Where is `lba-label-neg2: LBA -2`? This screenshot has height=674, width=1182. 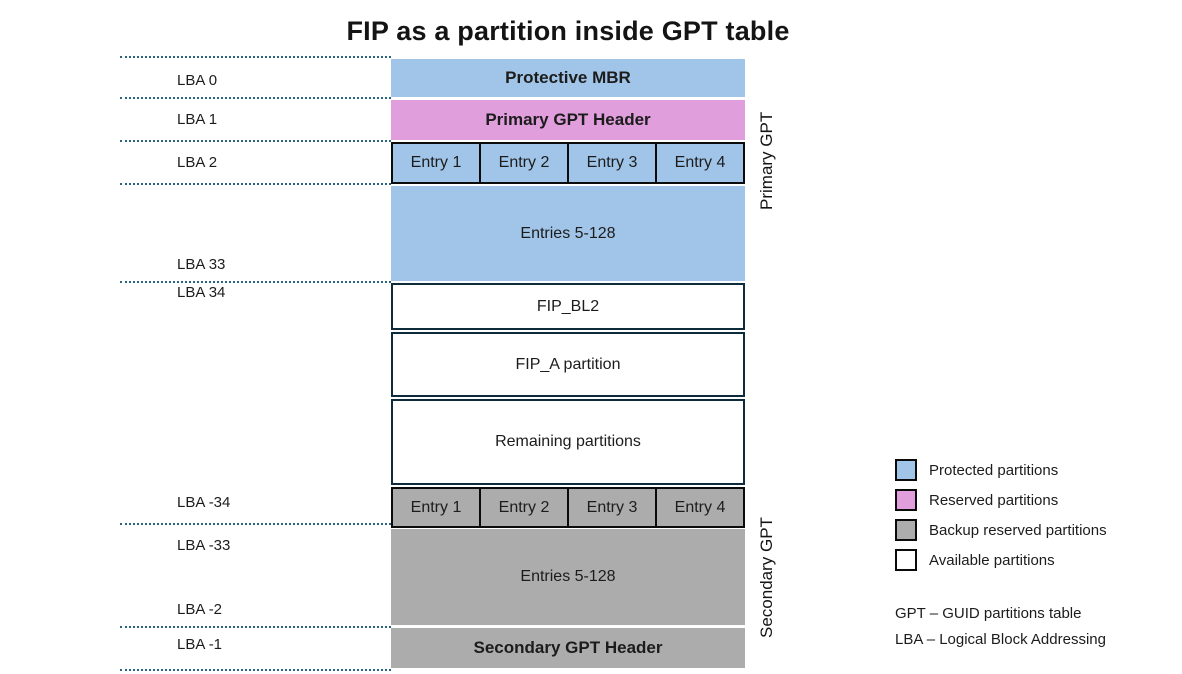
lba-label-neg2: LBA -2 is located at coordinates (200, 609).